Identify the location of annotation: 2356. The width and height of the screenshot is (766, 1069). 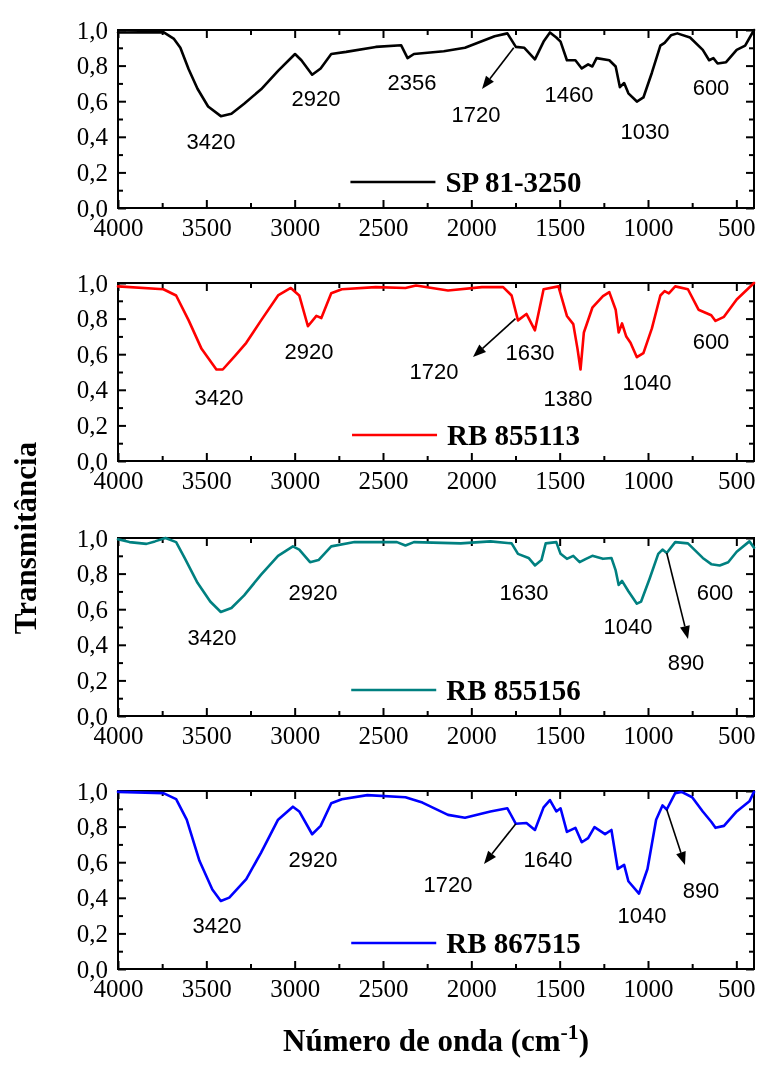
(412, 82).